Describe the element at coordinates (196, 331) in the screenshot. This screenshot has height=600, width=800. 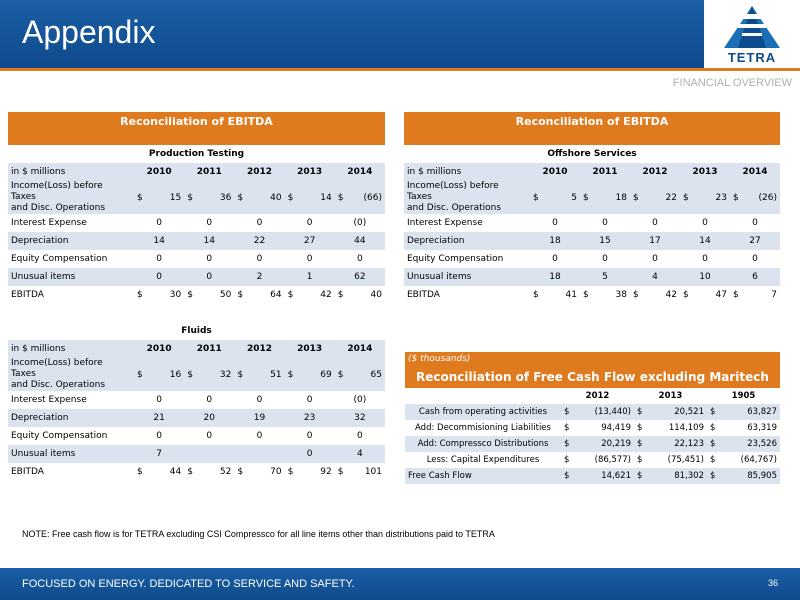
I see `segment-row: Fluids` at that location.